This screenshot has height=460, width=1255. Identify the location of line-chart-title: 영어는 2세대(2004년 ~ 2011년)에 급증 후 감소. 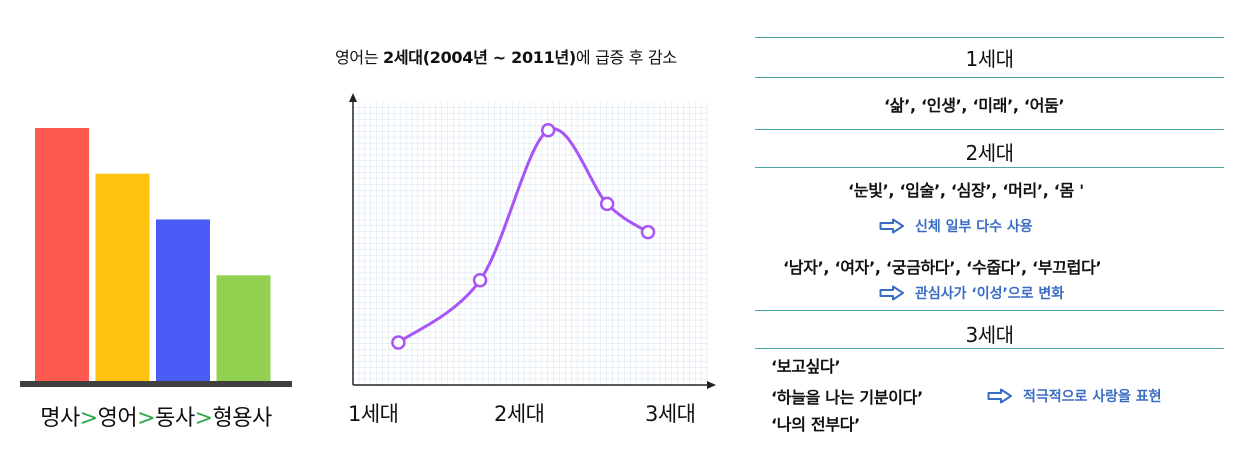
(506, 56).